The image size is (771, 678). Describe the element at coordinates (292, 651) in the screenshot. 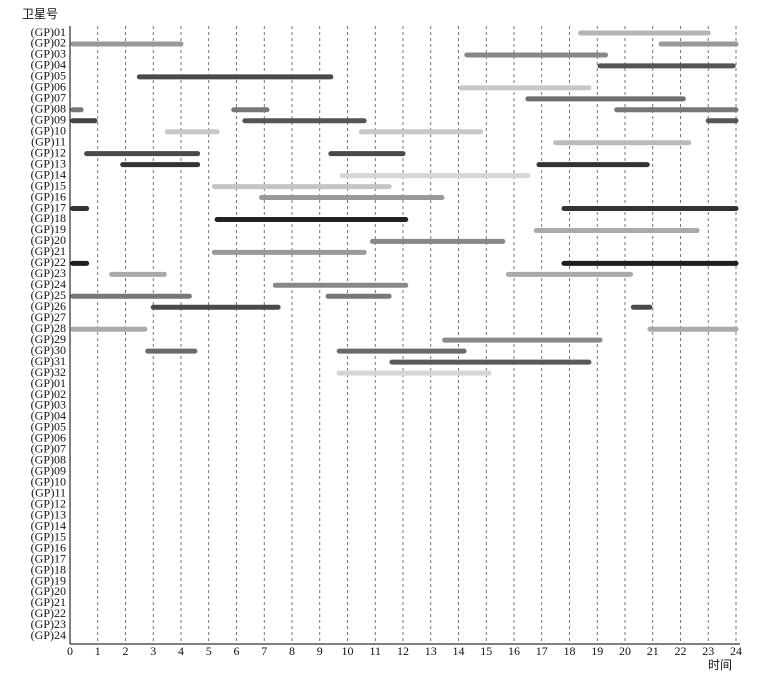

I see `x-tick-label: 8` at that location.